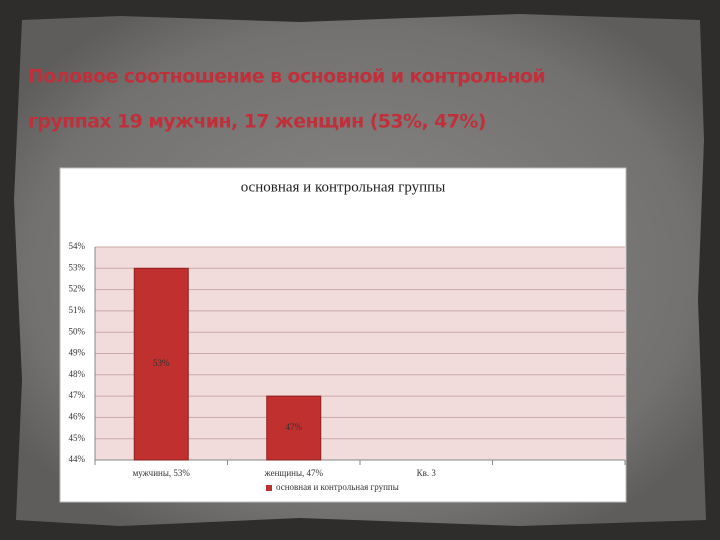 This screenshot has width=720, height=540. I want to click on y-tick-label: 48%, so click(77, 374).